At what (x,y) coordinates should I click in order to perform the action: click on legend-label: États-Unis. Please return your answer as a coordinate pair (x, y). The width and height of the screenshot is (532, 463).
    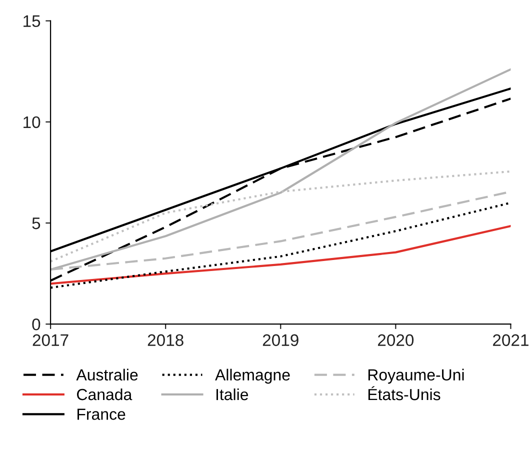
    Looking at the image, I should click on (404, 393).